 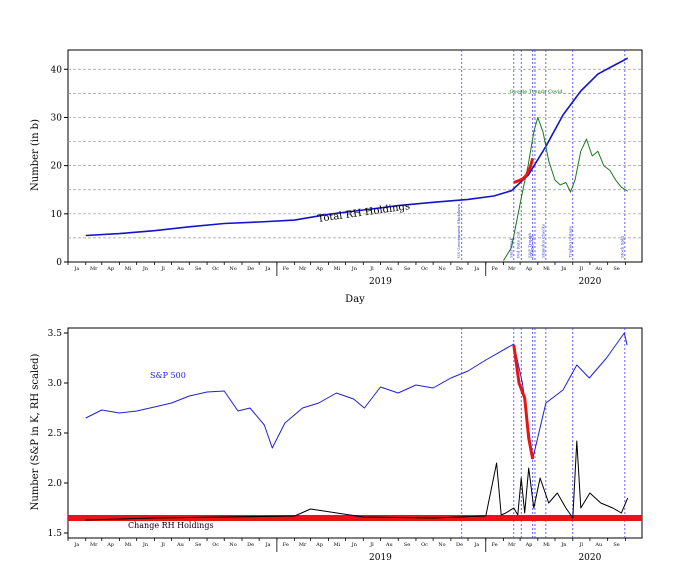 I want to click on event-label: Fed Rate Cut, so click(x=518, y=244).